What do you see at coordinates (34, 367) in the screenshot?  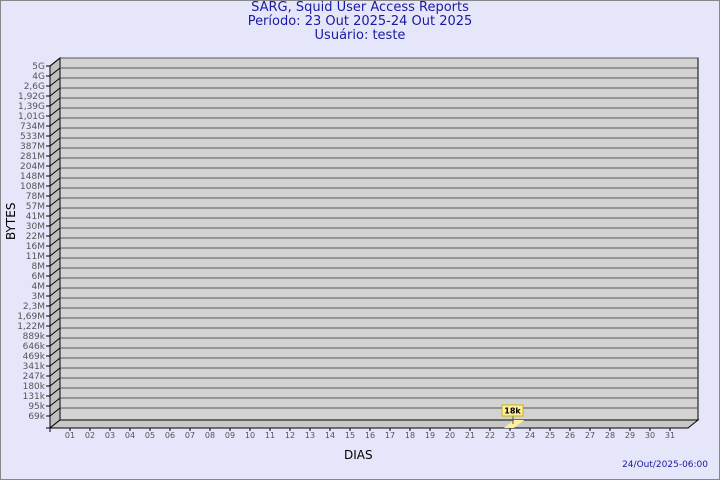 I see `y-tick-label: 341k` at bounding box center [34, 367].